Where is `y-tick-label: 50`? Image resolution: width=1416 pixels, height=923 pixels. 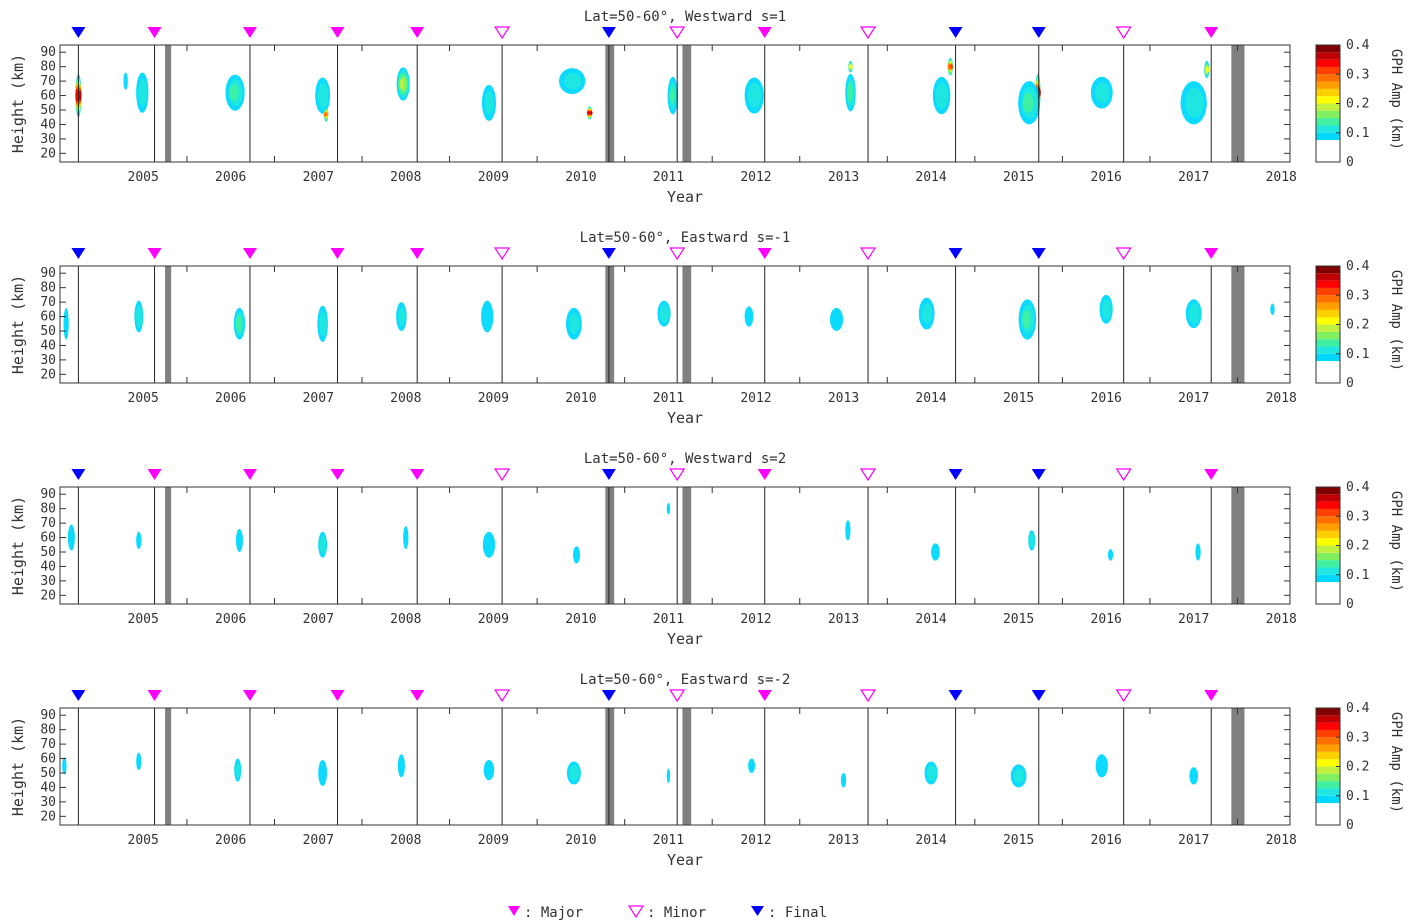
y-tick-label: 50 is located at coordinates (48, 773).